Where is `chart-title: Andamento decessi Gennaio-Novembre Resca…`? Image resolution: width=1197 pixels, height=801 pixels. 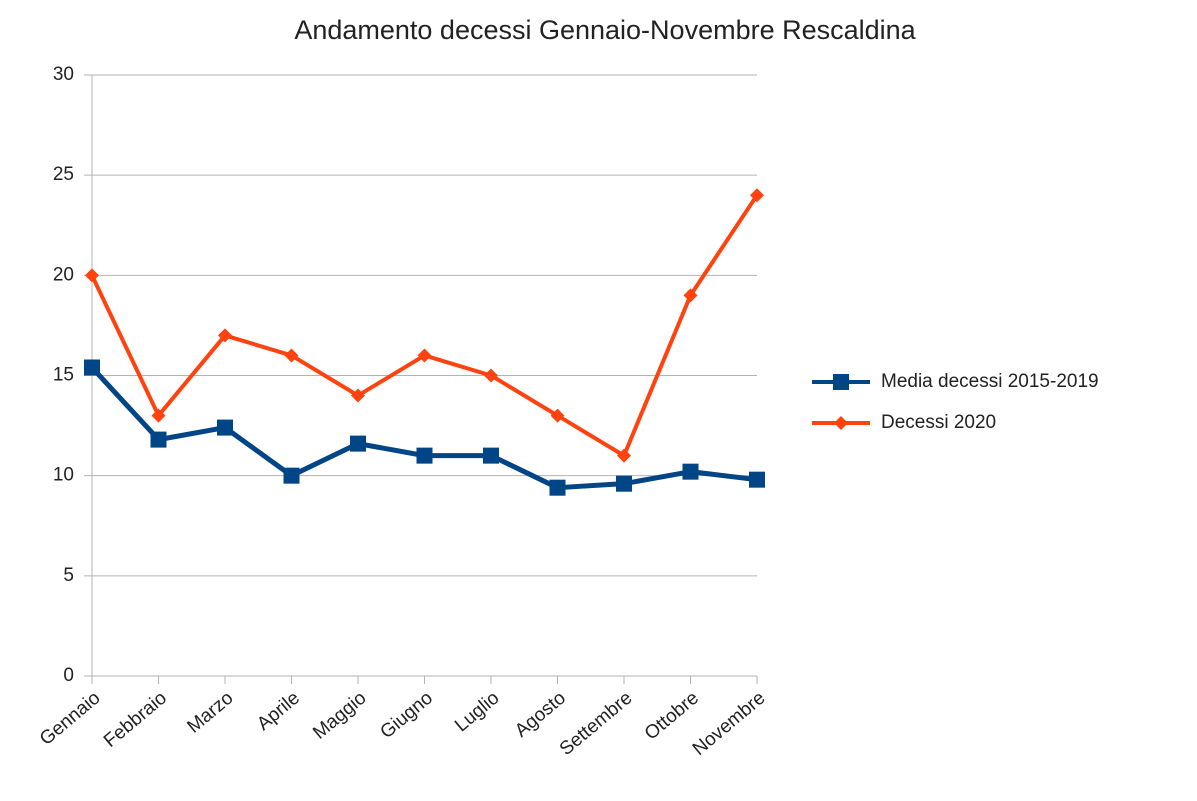
chart-title: Andamento decessi Gennaio-Novembre Resca… is located at coordinates (605, 30).